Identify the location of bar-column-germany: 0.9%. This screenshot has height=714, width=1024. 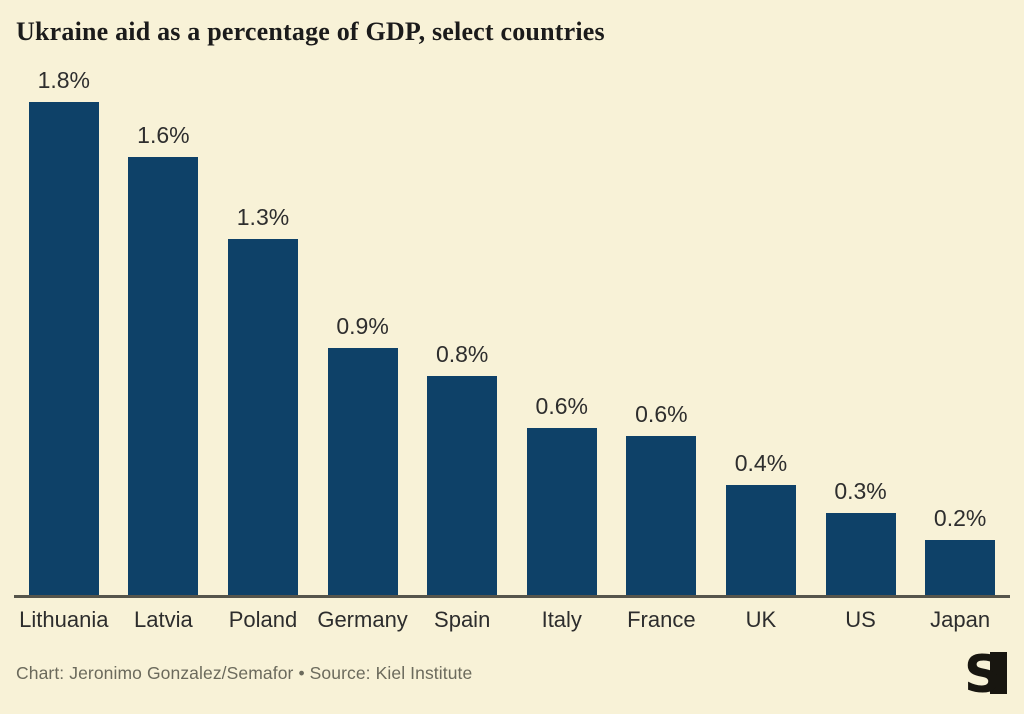
(363, 328).